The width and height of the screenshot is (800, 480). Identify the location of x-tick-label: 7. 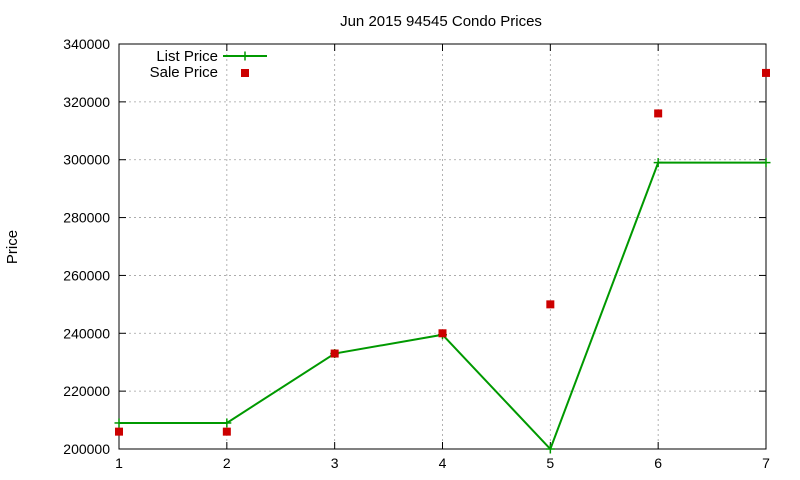
(766, 463).